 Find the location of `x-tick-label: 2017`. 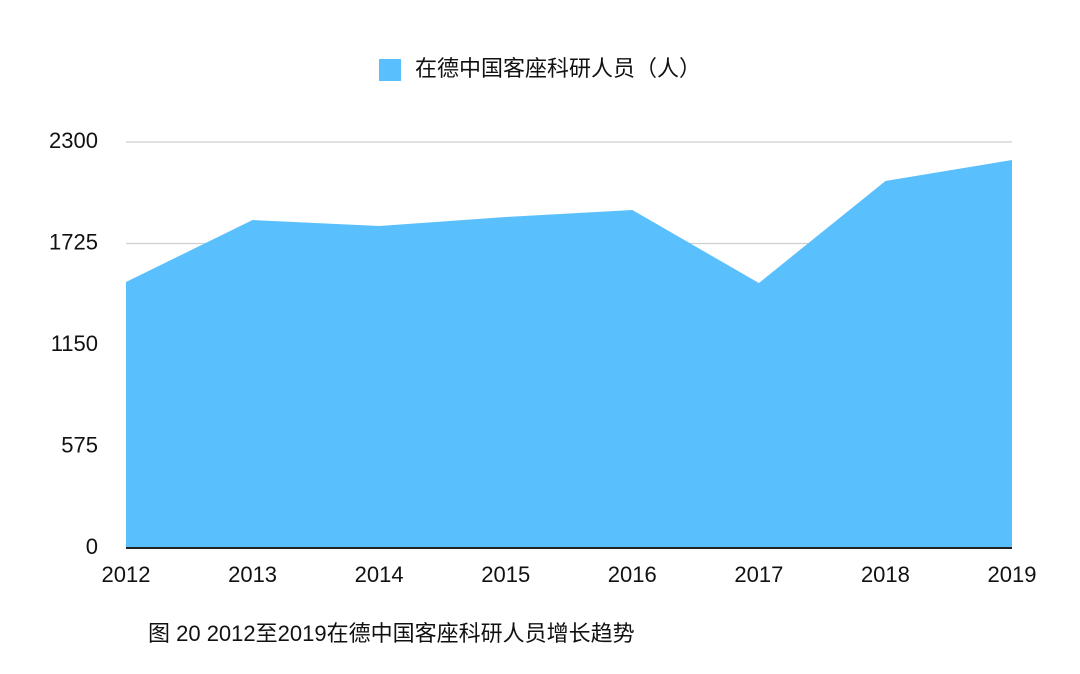

x-tick-label: 2017 is located at coordinates (758, 574).